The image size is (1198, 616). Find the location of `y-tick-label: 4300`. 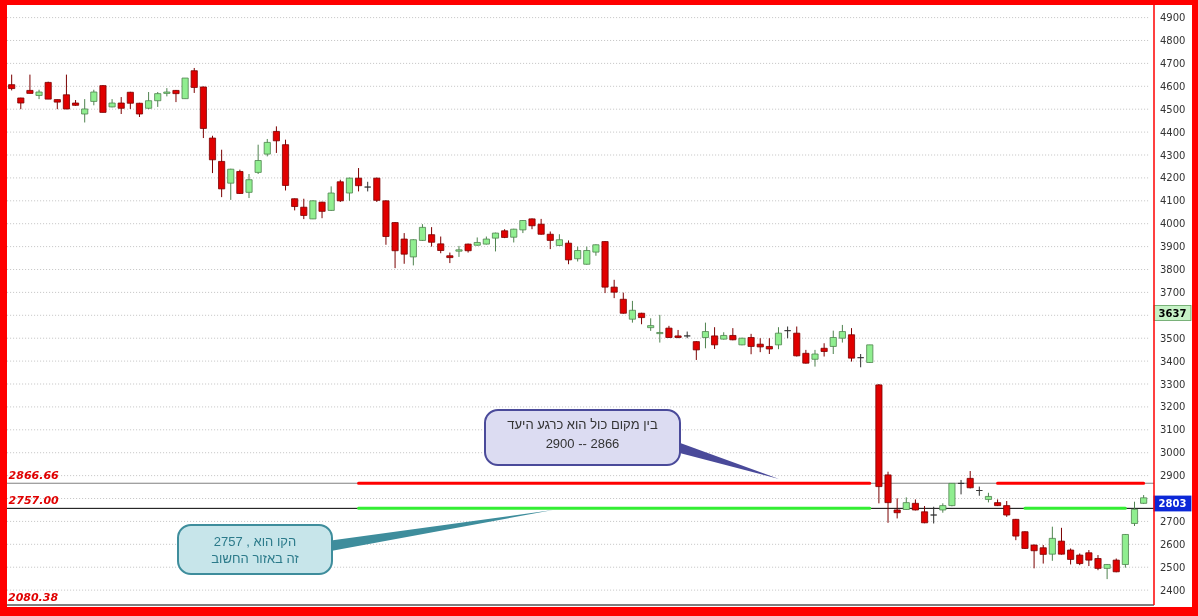

y-tick-label: 4300 is located at coordinates (1173, 155).